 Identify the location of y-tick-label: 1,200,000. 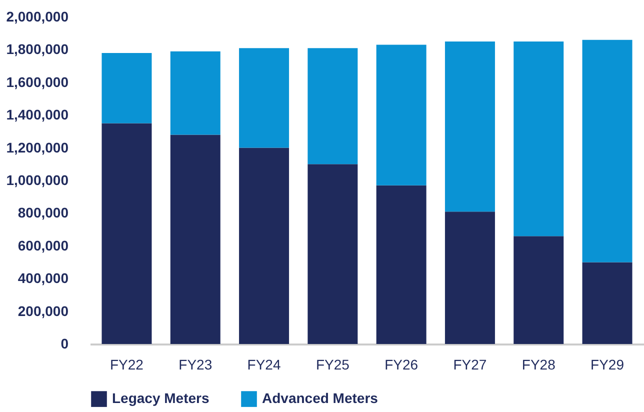
(37, 147).